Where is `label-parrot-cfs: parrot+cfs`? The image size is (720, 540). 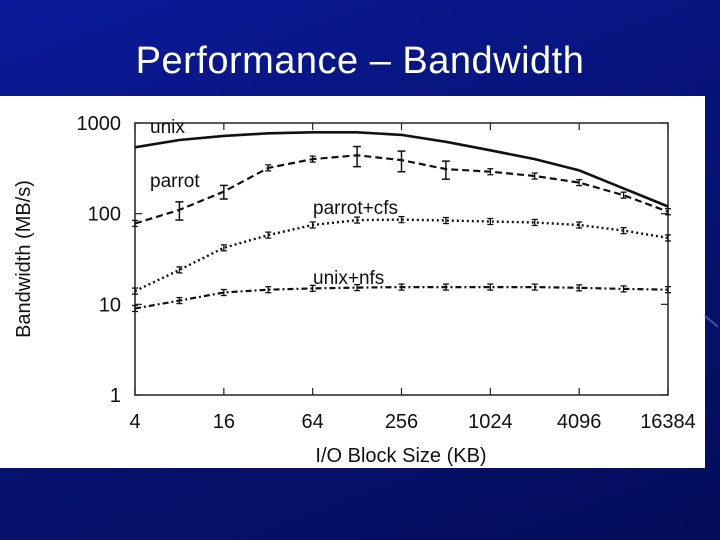 label-parrot-cfs: parrot+cfs is located at coordinates (355, 208).